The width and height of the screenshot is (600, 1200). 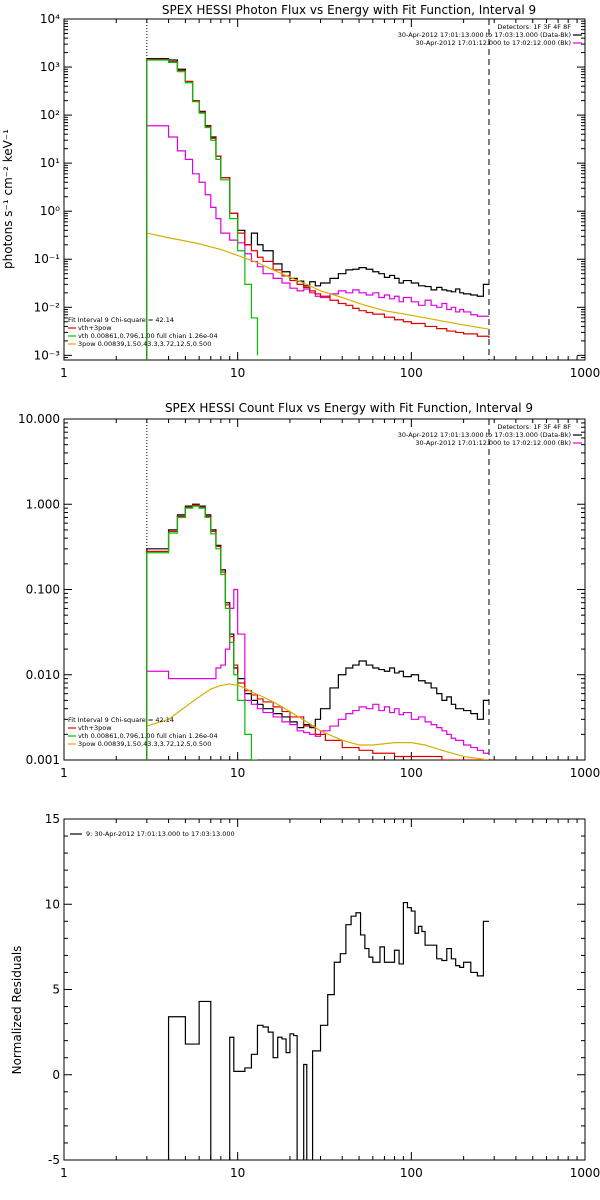 What do you see at coordinates (47, 307) in the screenshot?
I see `y-tick-label: 10⁻²` at bounding box center [47, 307].